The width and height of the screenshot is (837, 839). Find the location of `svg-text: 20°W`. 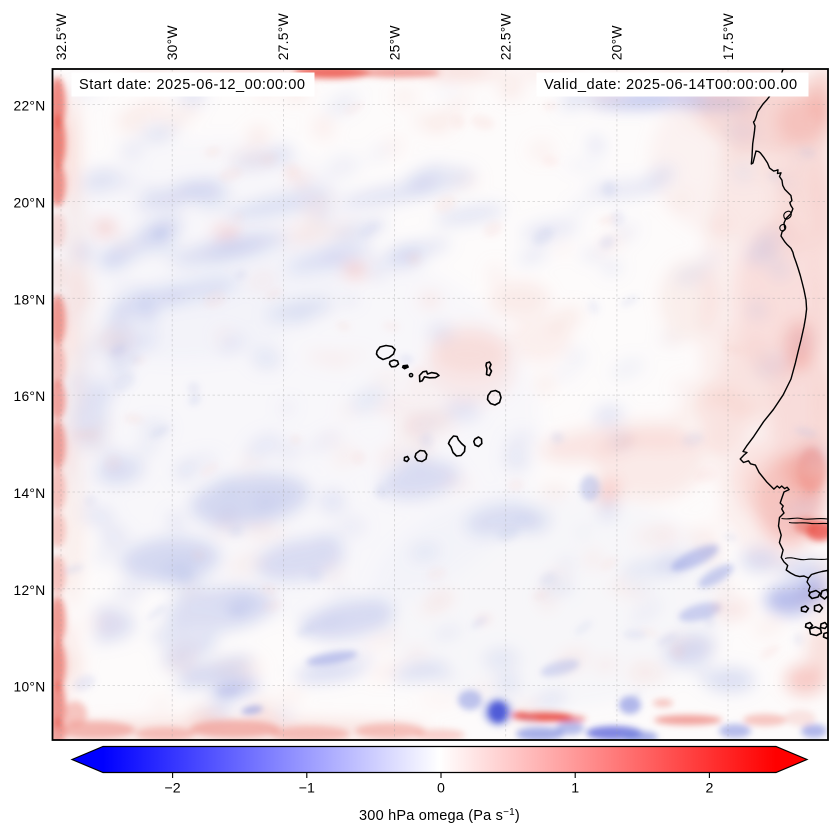

svg-text: 20°W is located at coordinates (617, 42).